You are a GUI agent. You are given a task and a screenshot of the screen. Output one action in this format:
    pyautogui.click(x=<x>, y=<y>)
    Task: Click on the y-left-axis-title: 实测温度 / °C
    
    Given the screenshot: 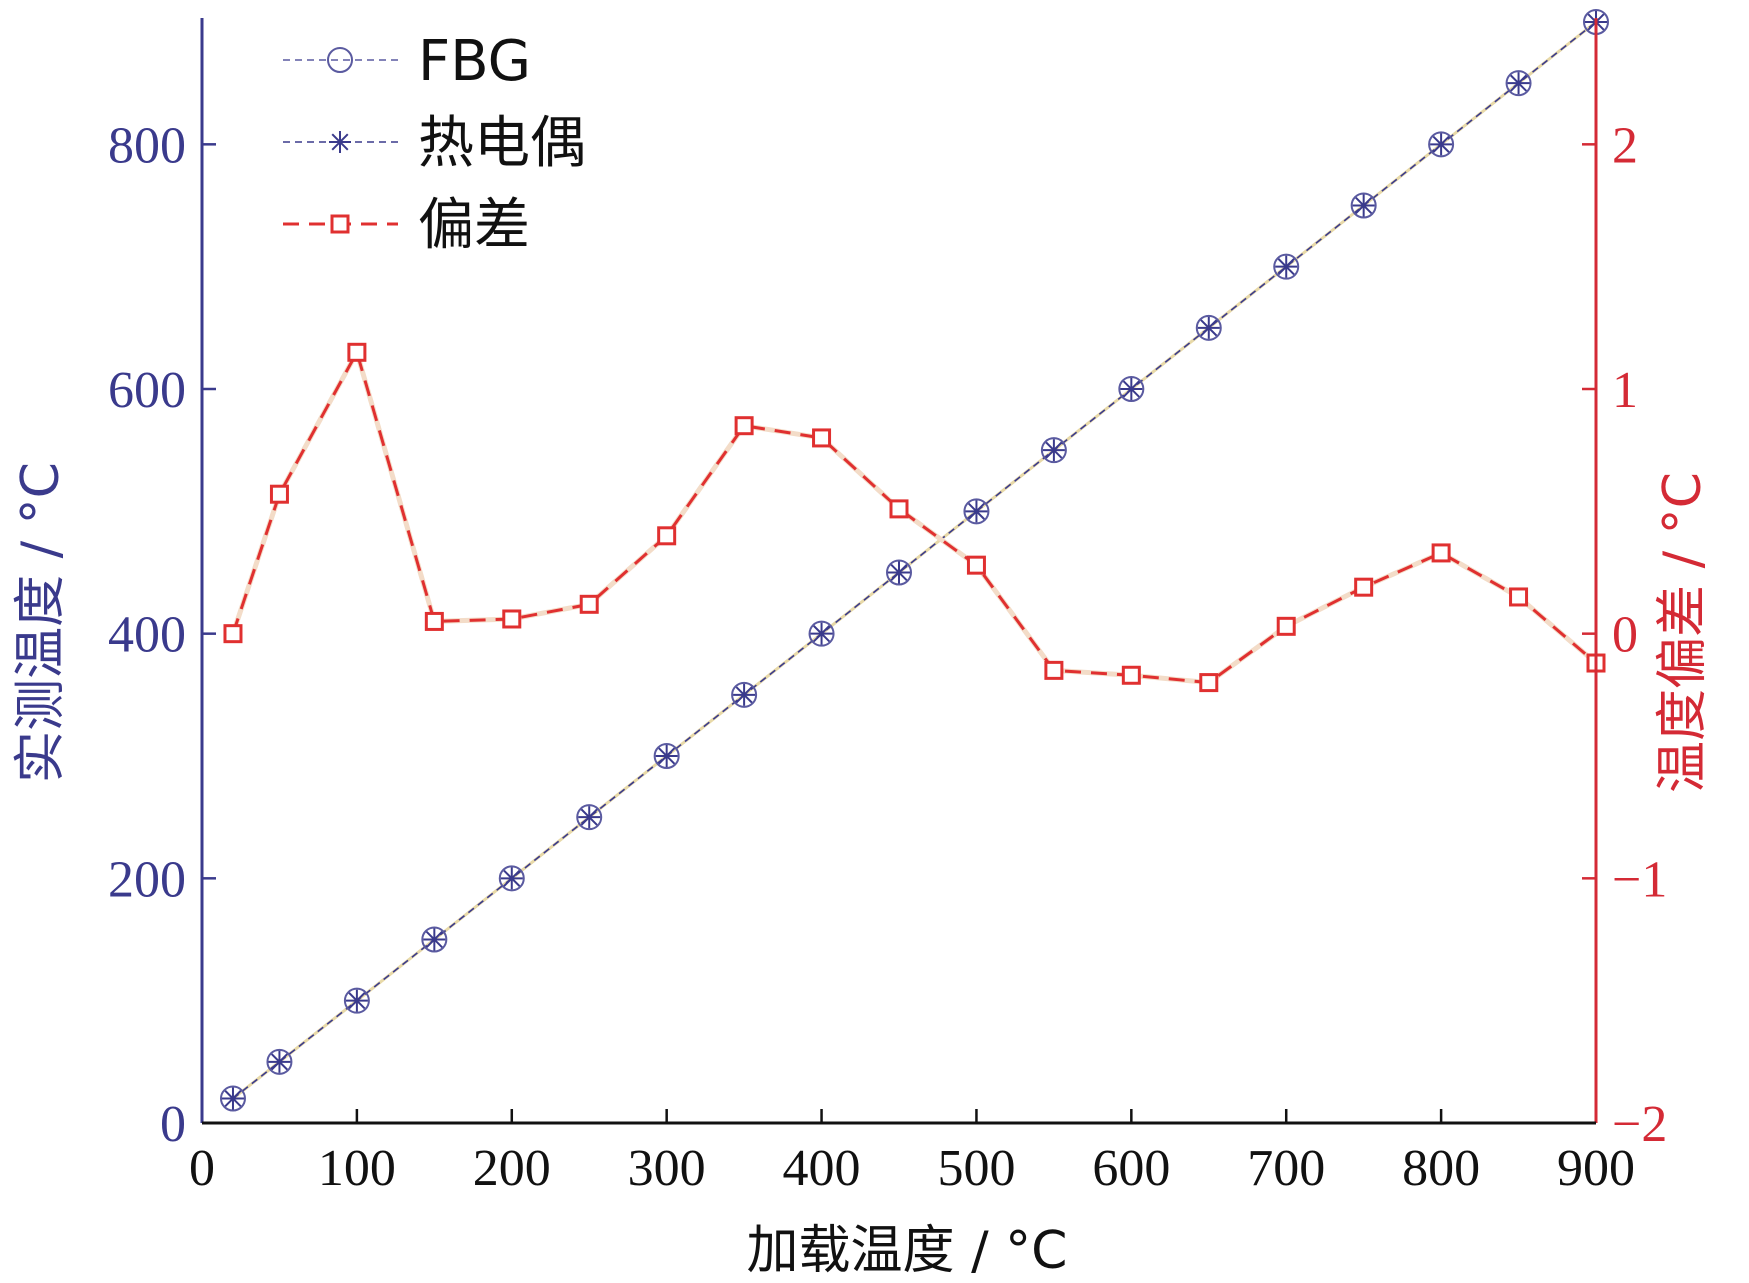 What is the action you would take?
    pyautogui.click(x=41, y=622)
    